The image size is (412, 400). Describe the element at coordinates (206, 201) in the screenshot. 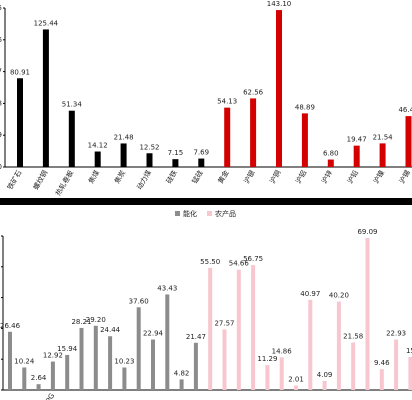

I see `separator` at that location.